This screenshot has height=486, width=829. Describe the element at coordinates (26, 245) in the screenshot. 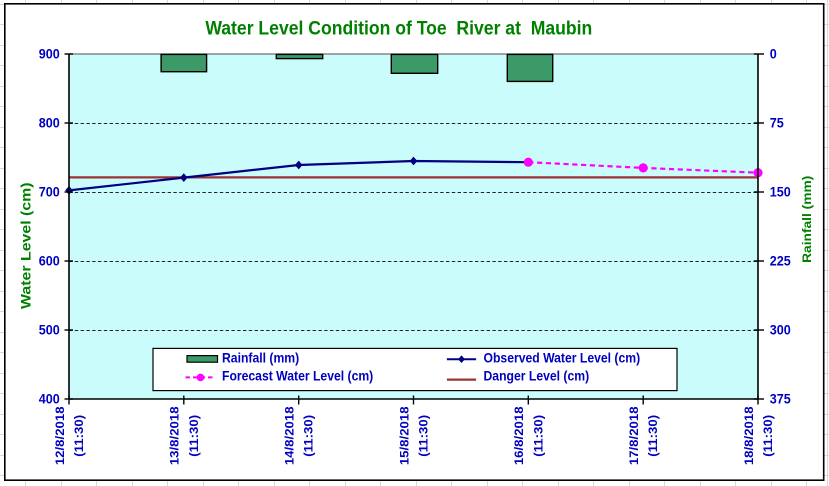

I see `svg-text: Water Level (cm)` at that location.